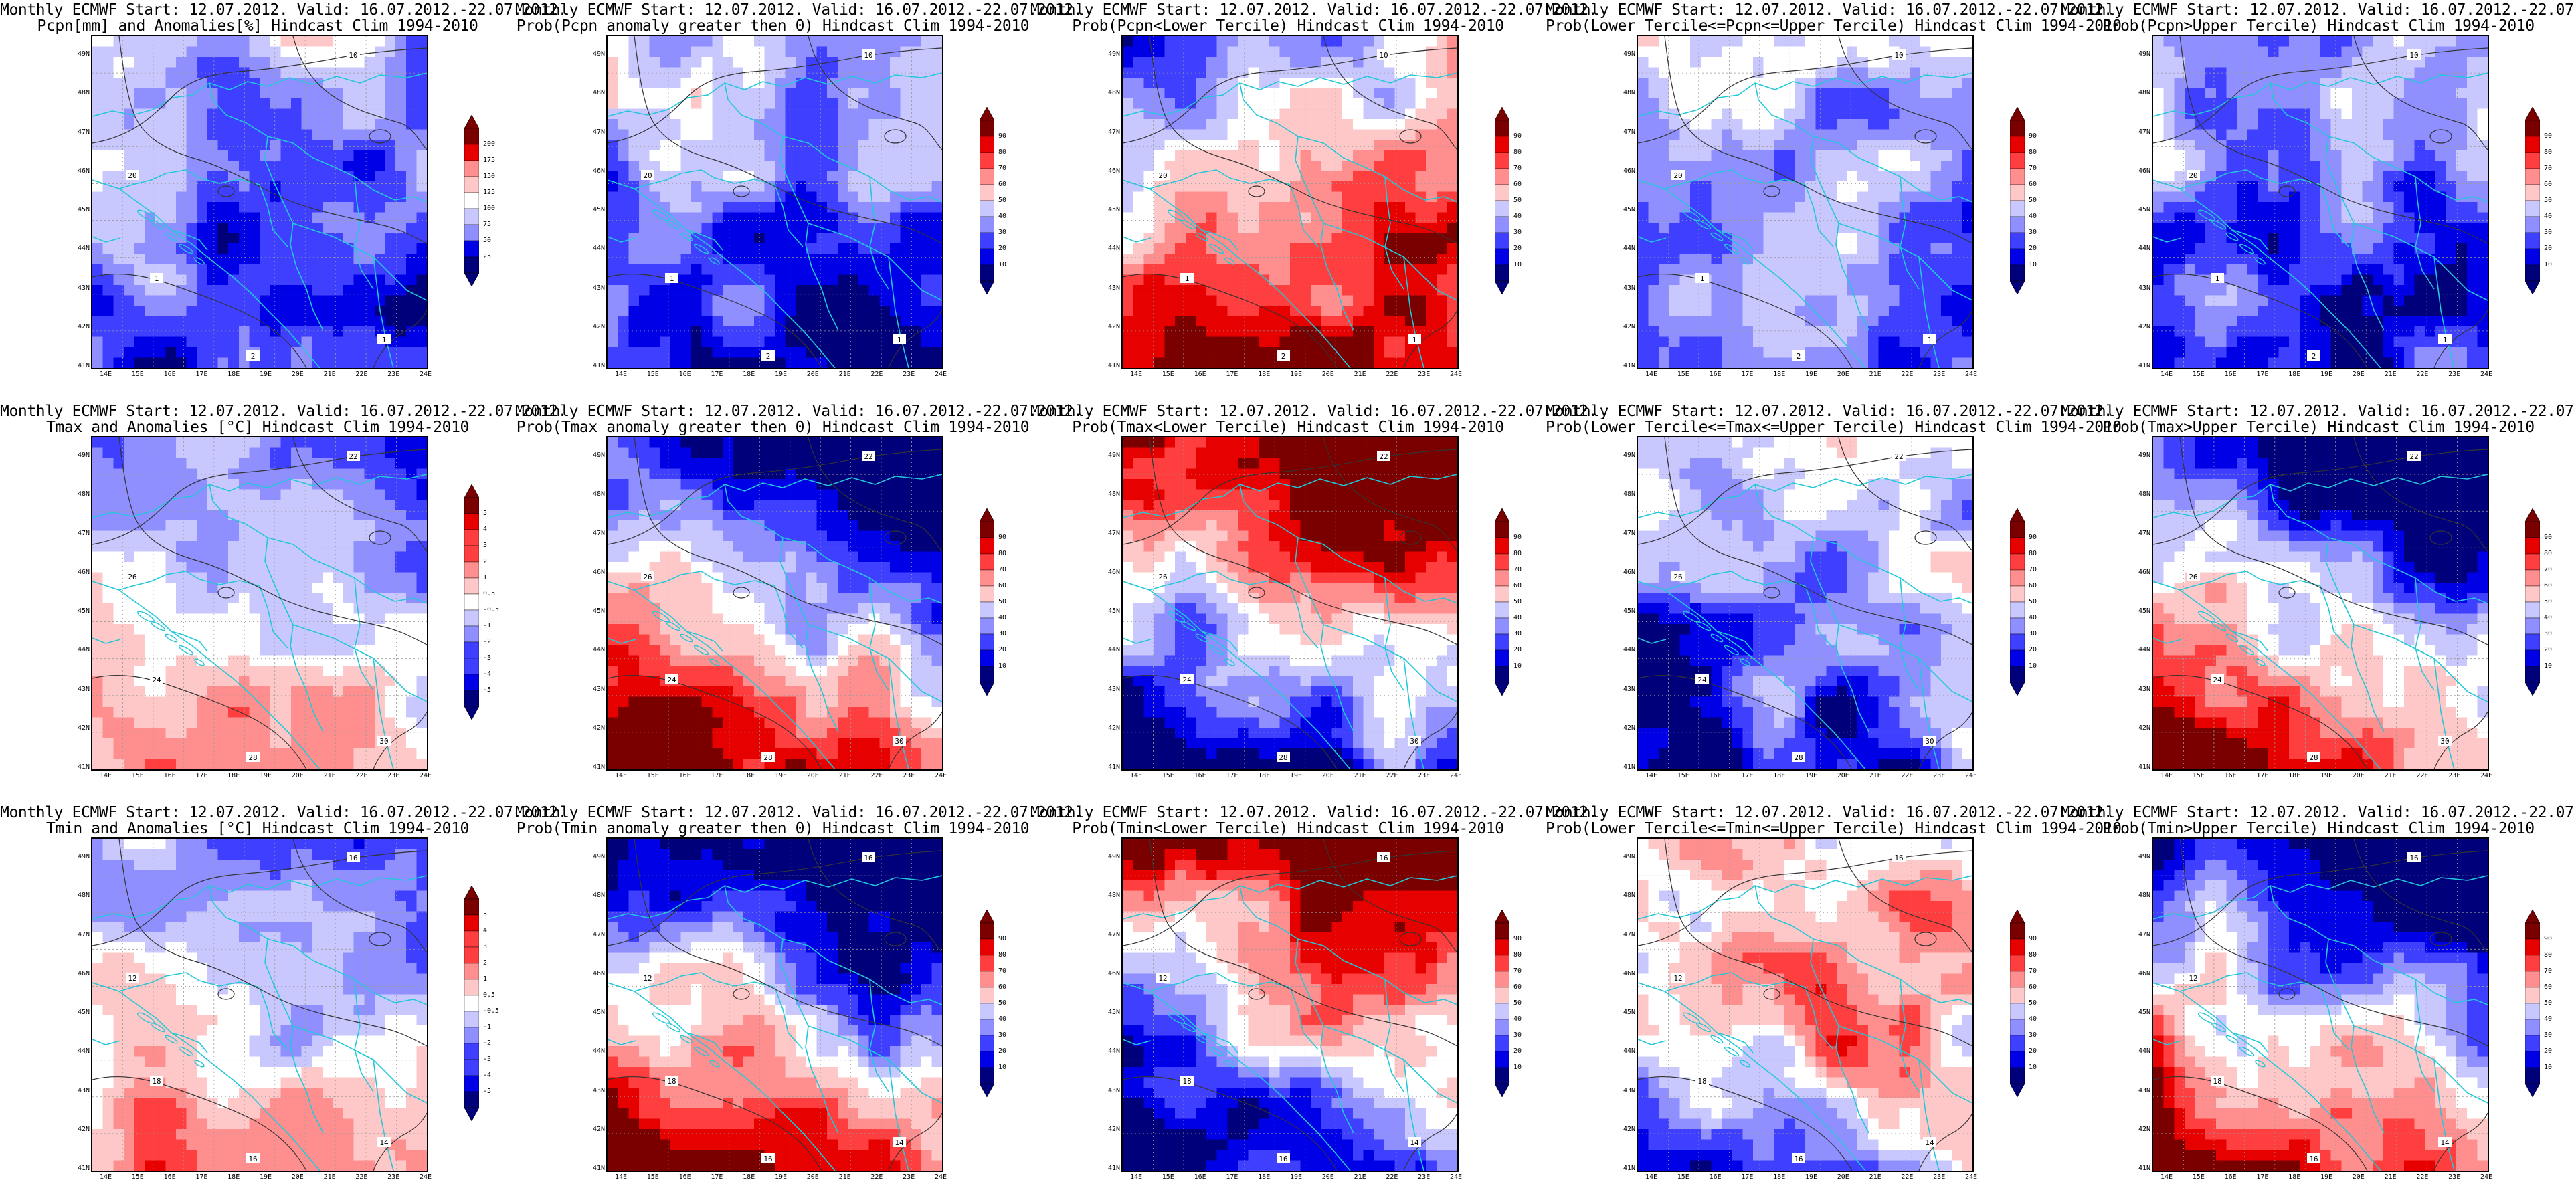 This screenshot has width=2576, height=1204. Describe the element at coordinates (1517, 136) in the screenshot. I see `color-bar-tick-label: 90` at that location.